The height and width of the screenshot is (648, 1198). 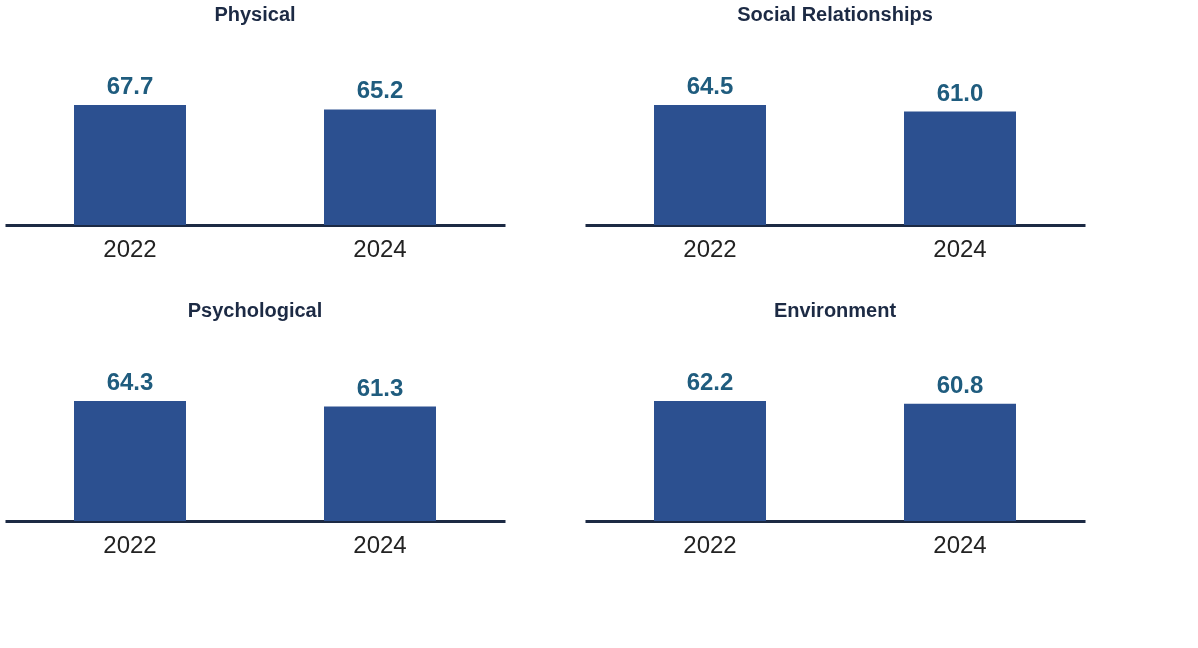 What do you see at coordinates (835, 310) in the screenshot?
I see `chart-title: Environment` at bounding box center [835, 310].